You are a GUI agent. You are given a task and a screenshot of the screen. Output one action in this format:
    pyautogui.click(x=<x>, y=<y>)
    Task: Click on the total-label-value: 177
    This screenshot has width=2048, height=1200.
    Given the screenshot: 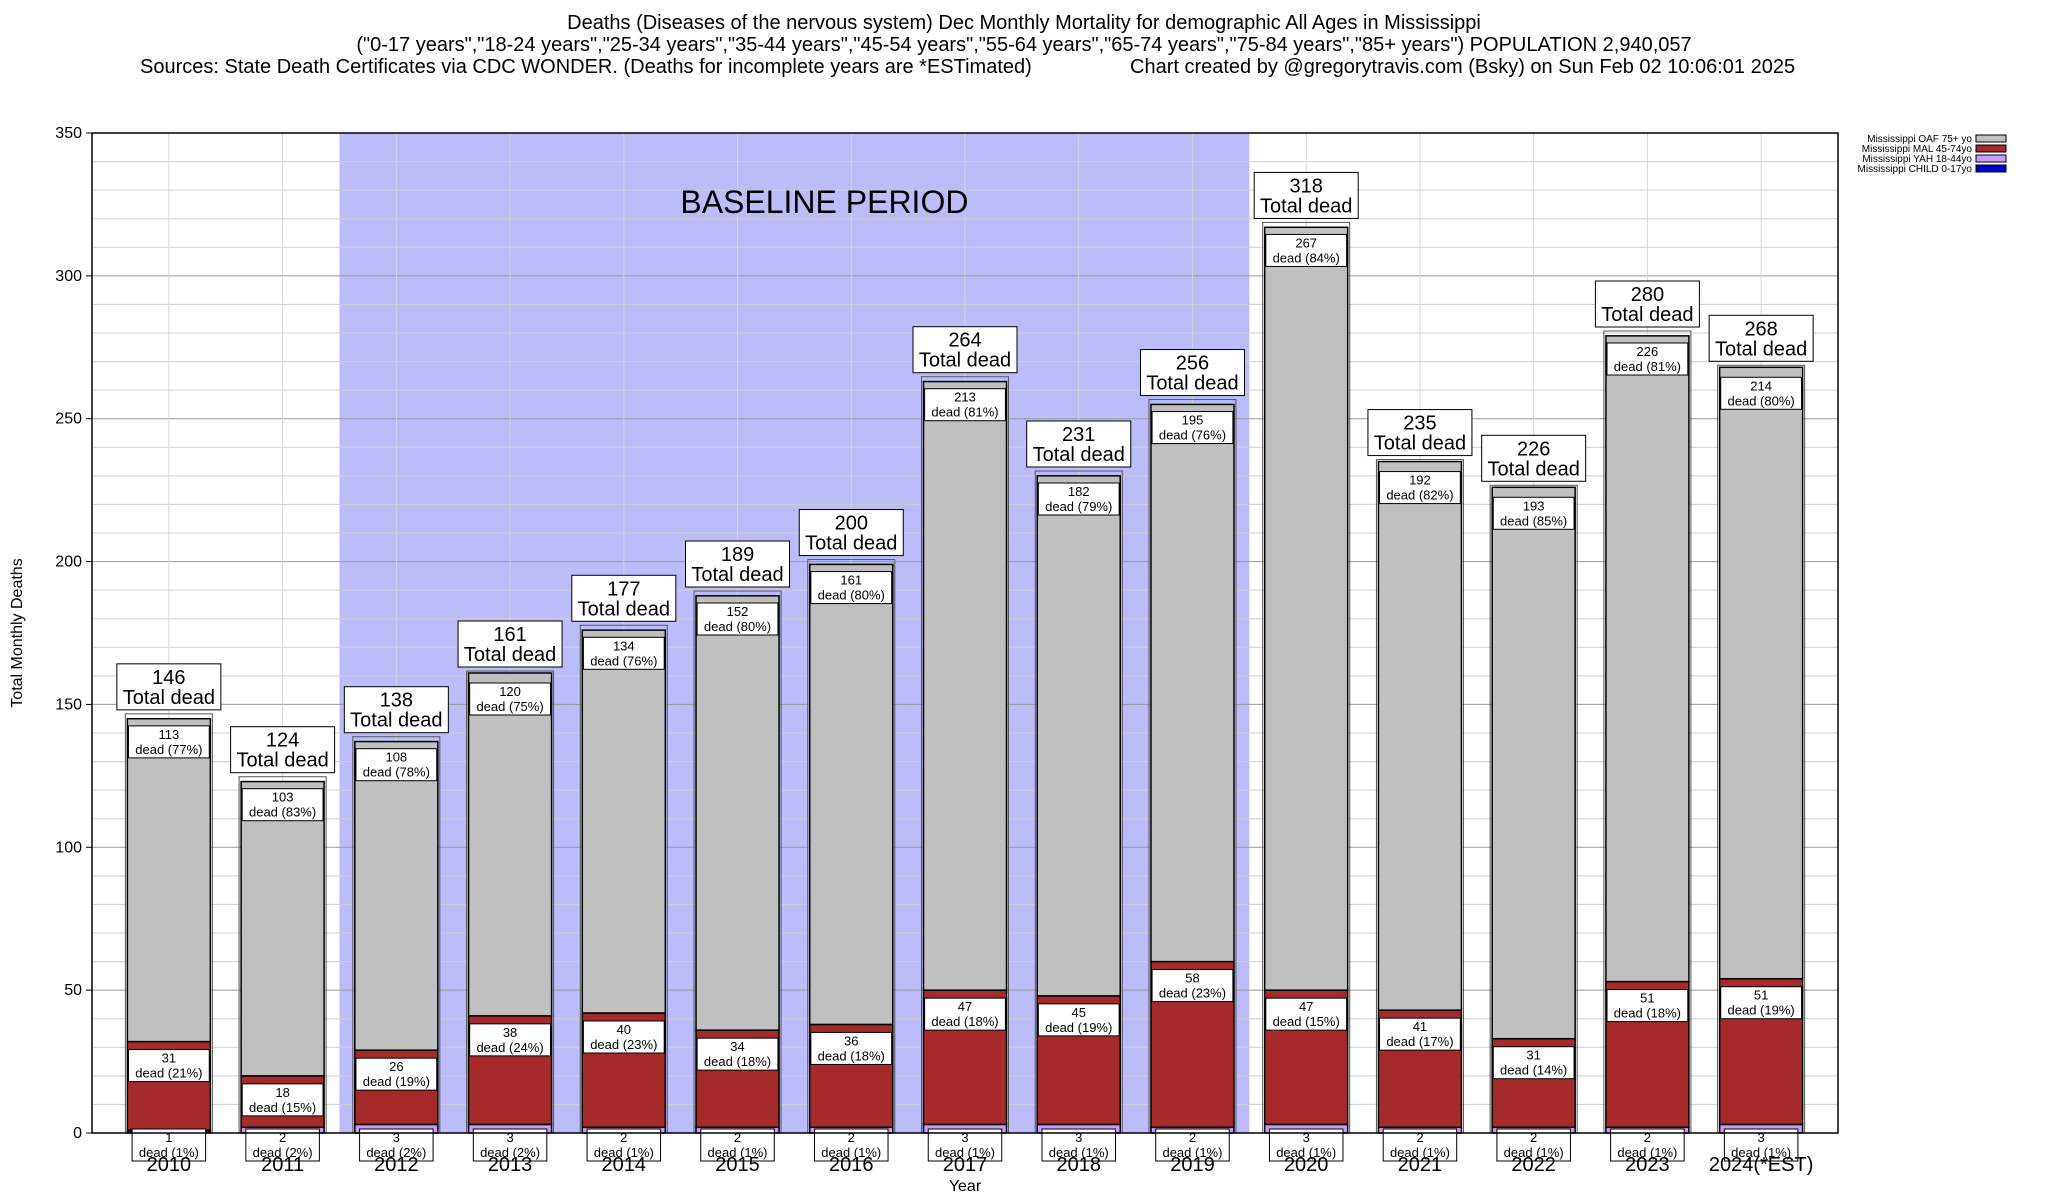 What is the action you would take?
    pyautogui.click(x=623, y=589)
    